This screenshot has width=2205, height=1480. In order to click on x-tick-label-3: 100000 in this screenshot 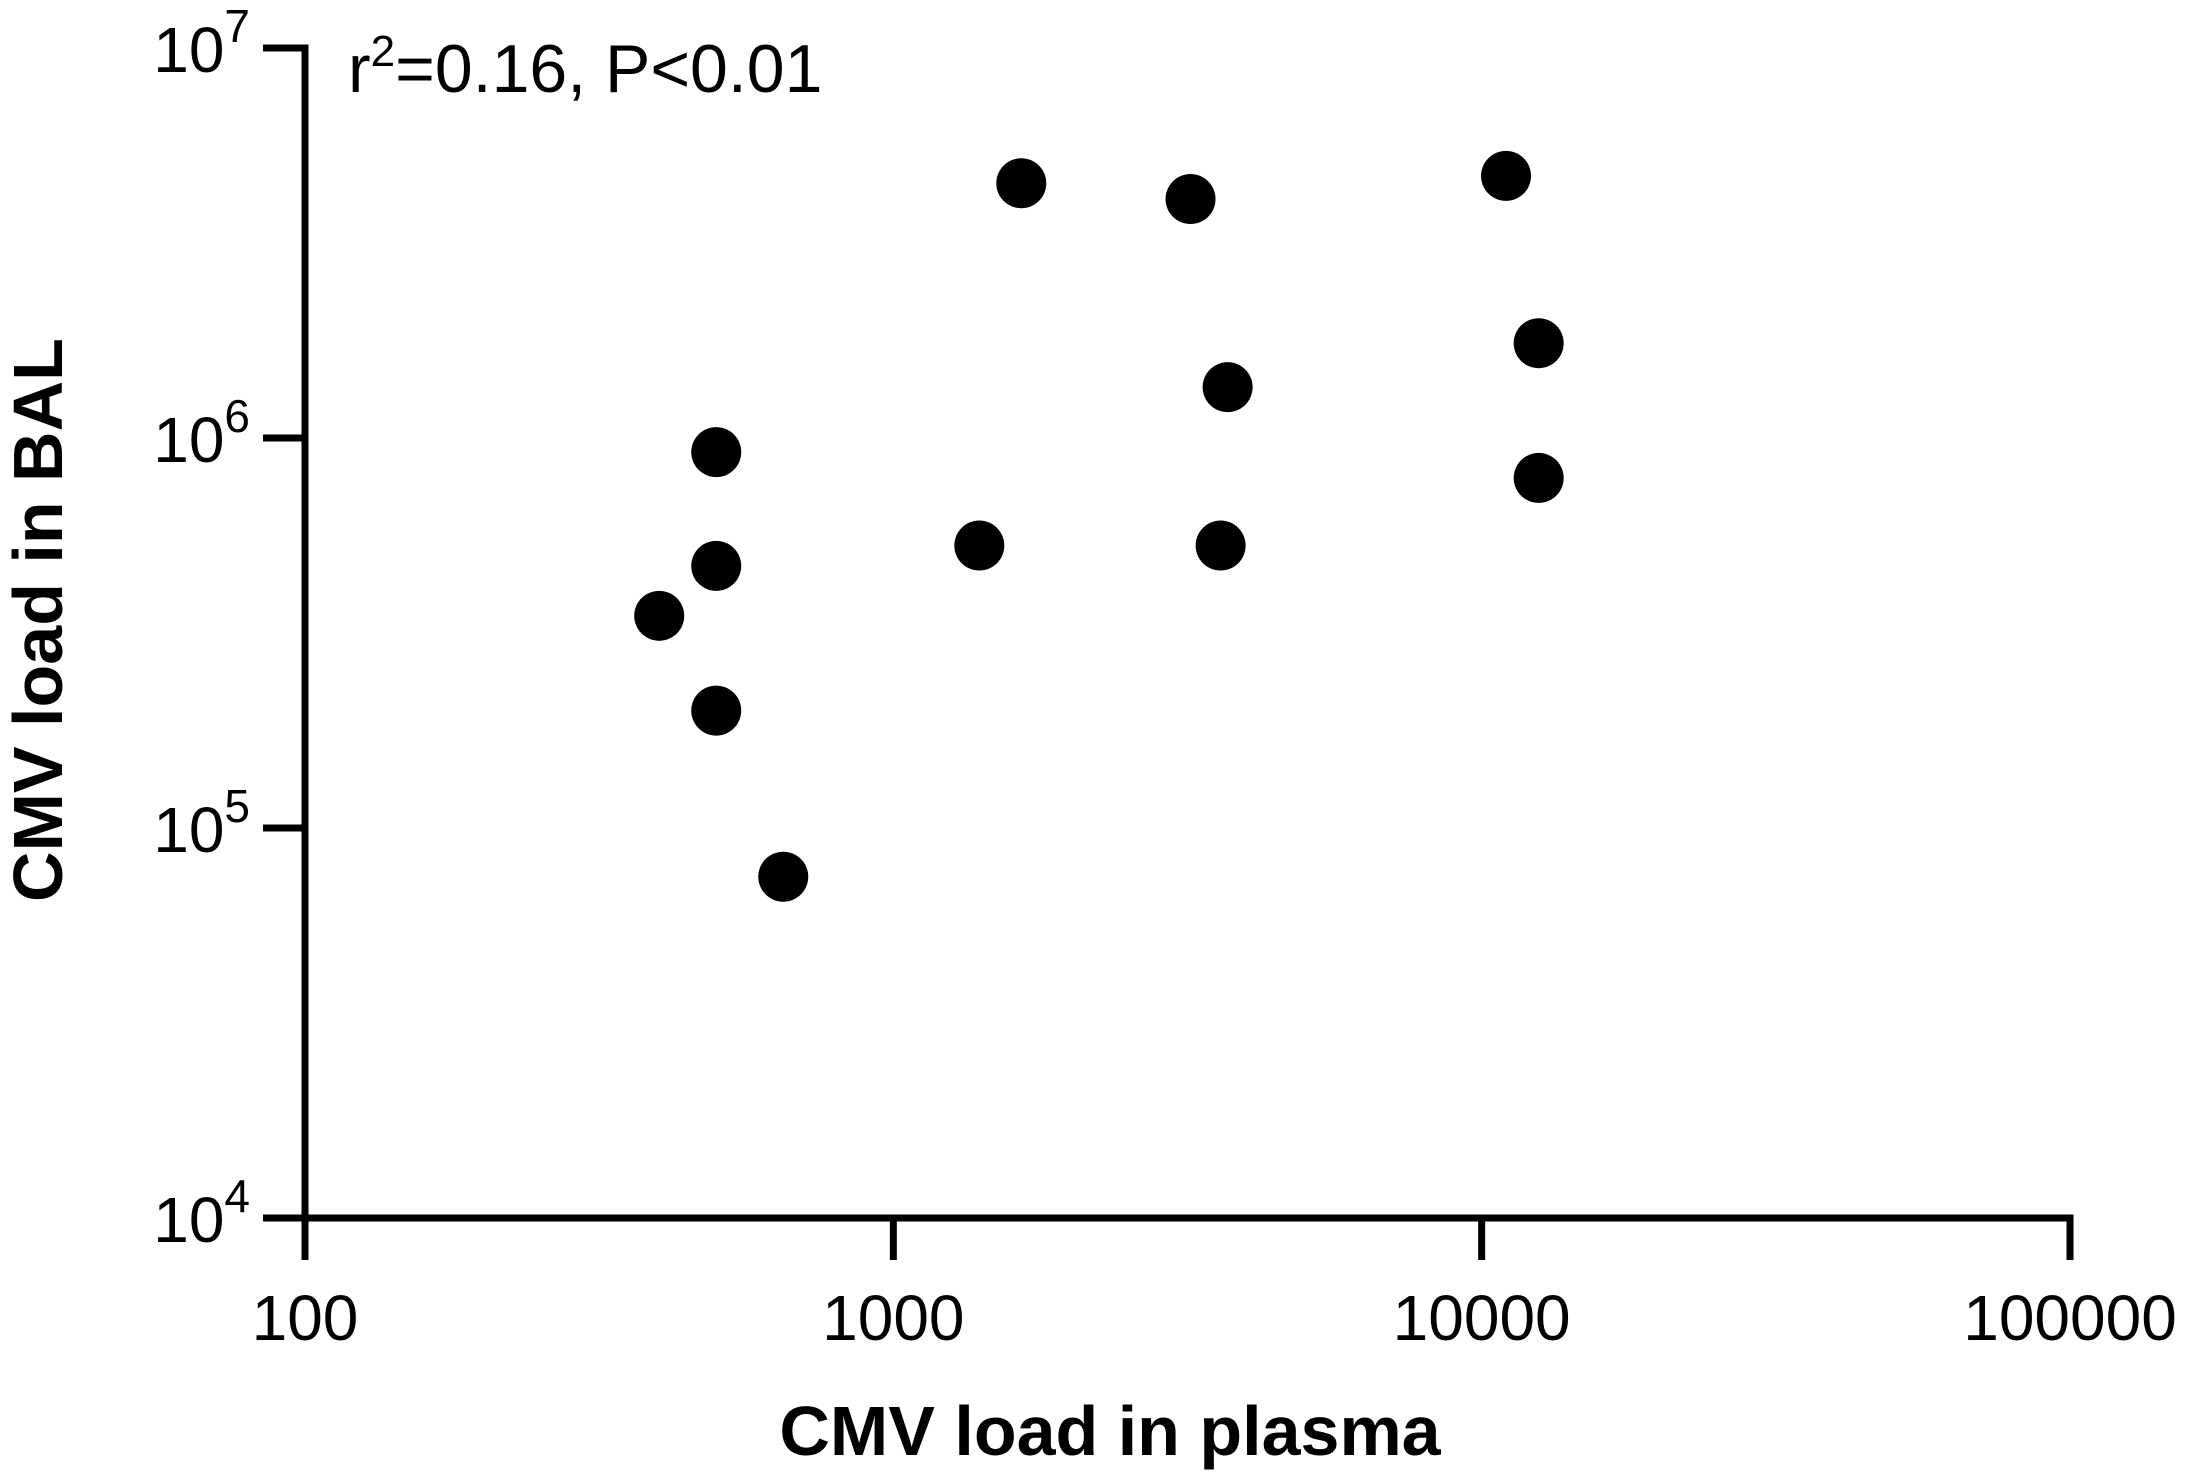, I will do `click(2070, 1318)`.